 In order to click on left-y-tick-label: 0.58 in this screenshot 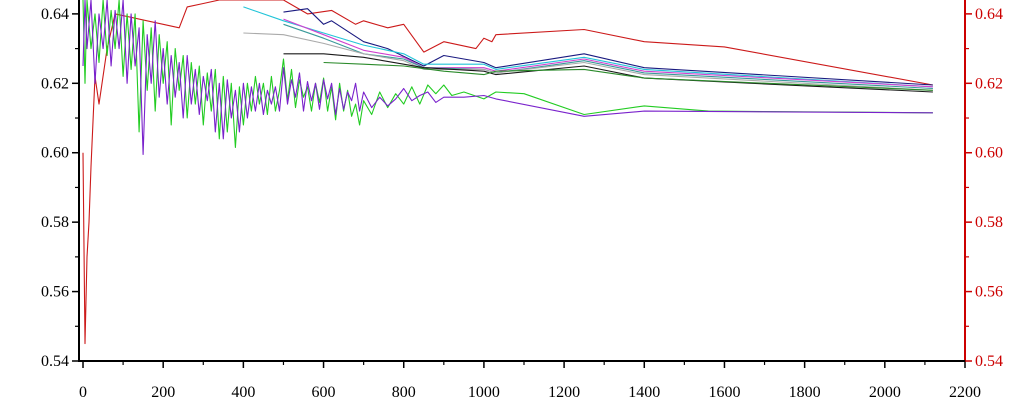, I will do `click(55, 222)`.